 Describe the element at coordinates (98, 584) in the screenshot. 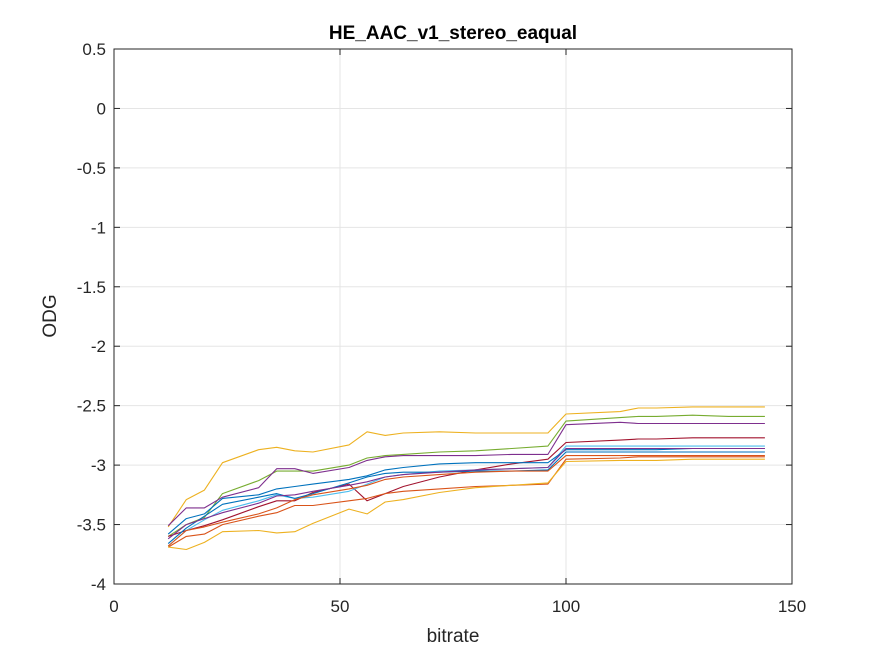

I see `y-tick-label: -4` at that location.